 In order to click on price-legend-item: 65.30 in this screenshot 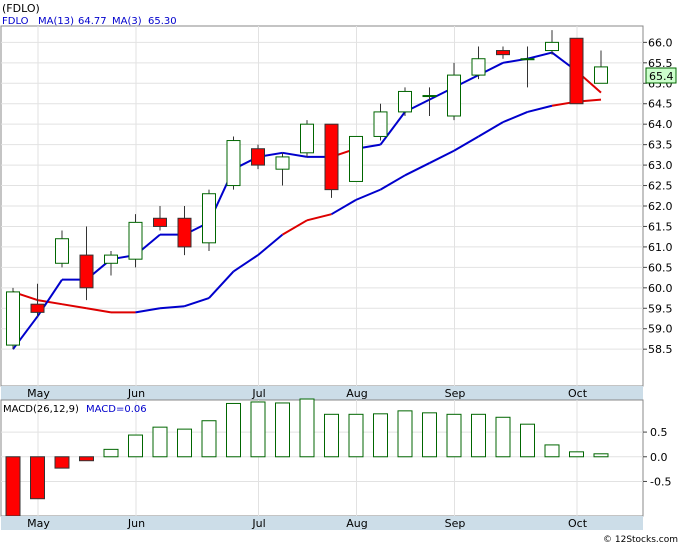, I will do `click(162, 21)`.